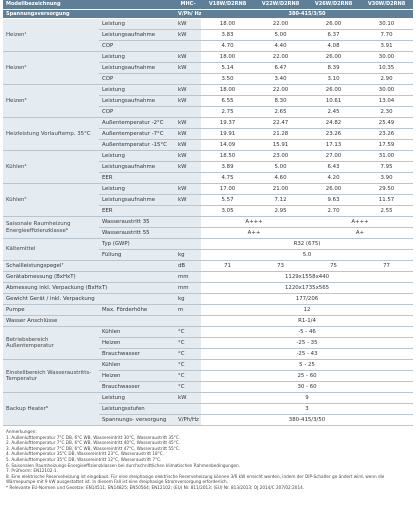 This screenshot has width=416, height=509. Describe the element at coordinates (334, 112) in the screenshot. I see `value-cell: 2.45` at that location.